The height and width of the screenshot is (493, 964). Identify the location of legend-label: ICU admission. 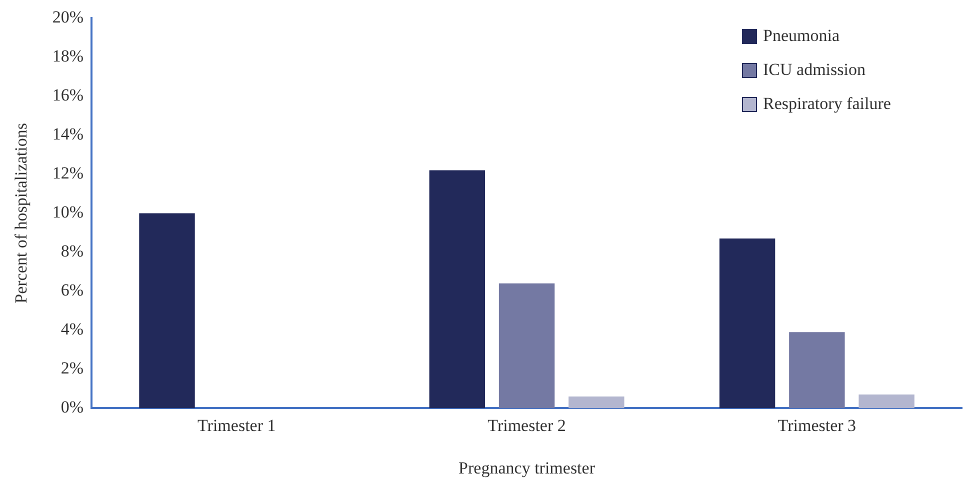
(814, 70).